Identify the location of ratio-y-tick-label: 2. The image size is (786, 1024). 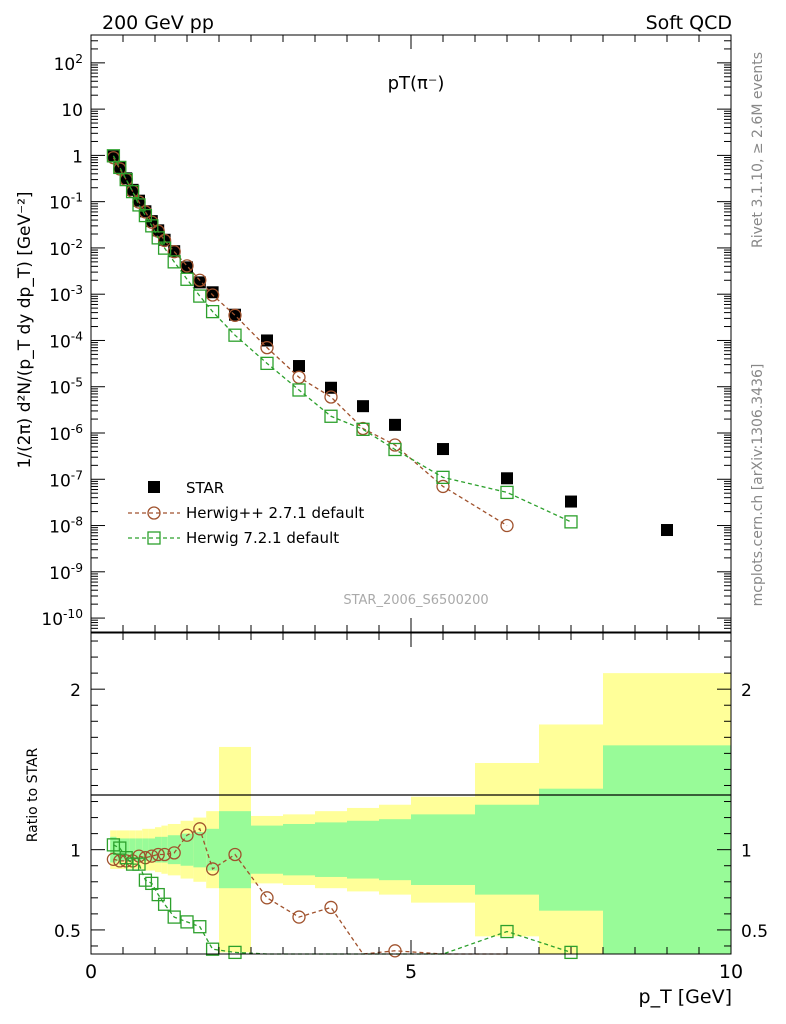
(75, 691).